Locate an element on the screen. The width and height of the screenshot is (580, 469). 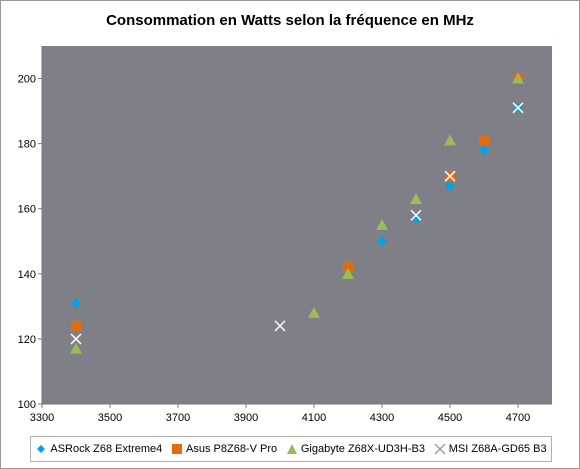
y-tick-label: 180 is located at coordinates (27, 145).